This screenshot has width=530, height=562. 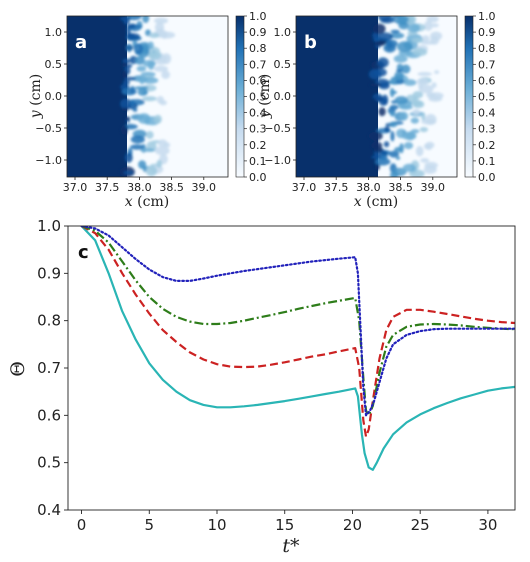 I want to click on field-image-b, so click(x=376, y=96).